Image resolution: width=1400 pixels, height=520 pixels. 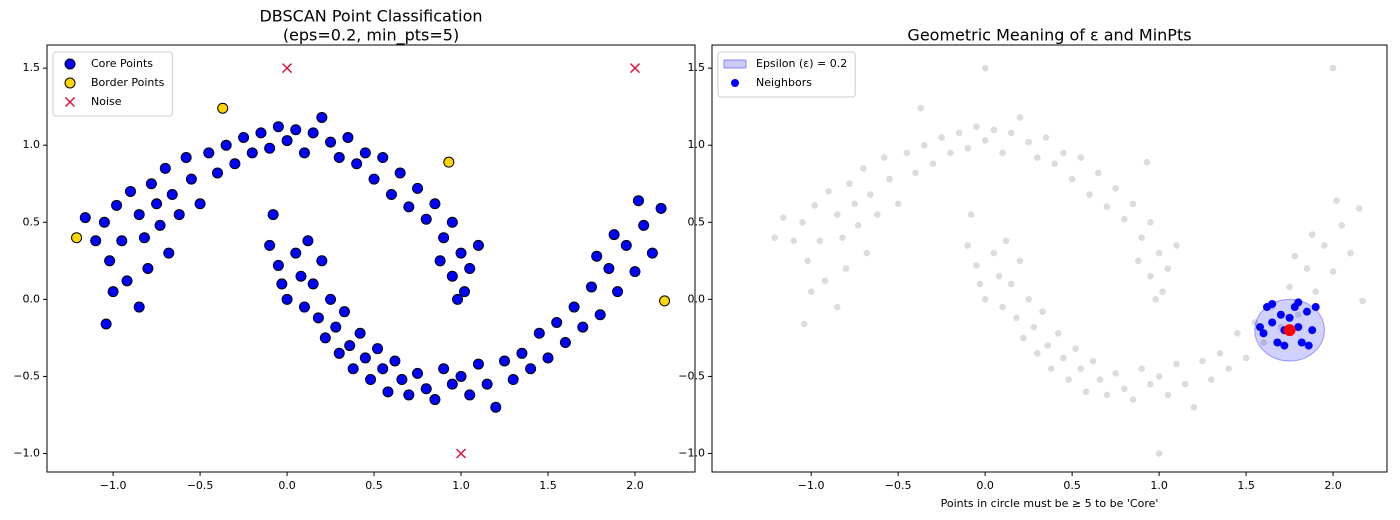 I want to click on legend-marker, so click(x=70, y=83).